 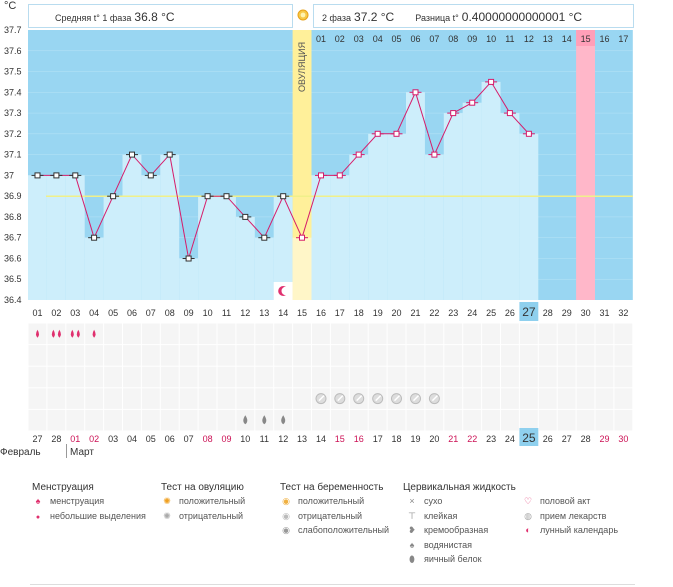 I want to click on dry-icon: ×, so click(x=412, y=501).